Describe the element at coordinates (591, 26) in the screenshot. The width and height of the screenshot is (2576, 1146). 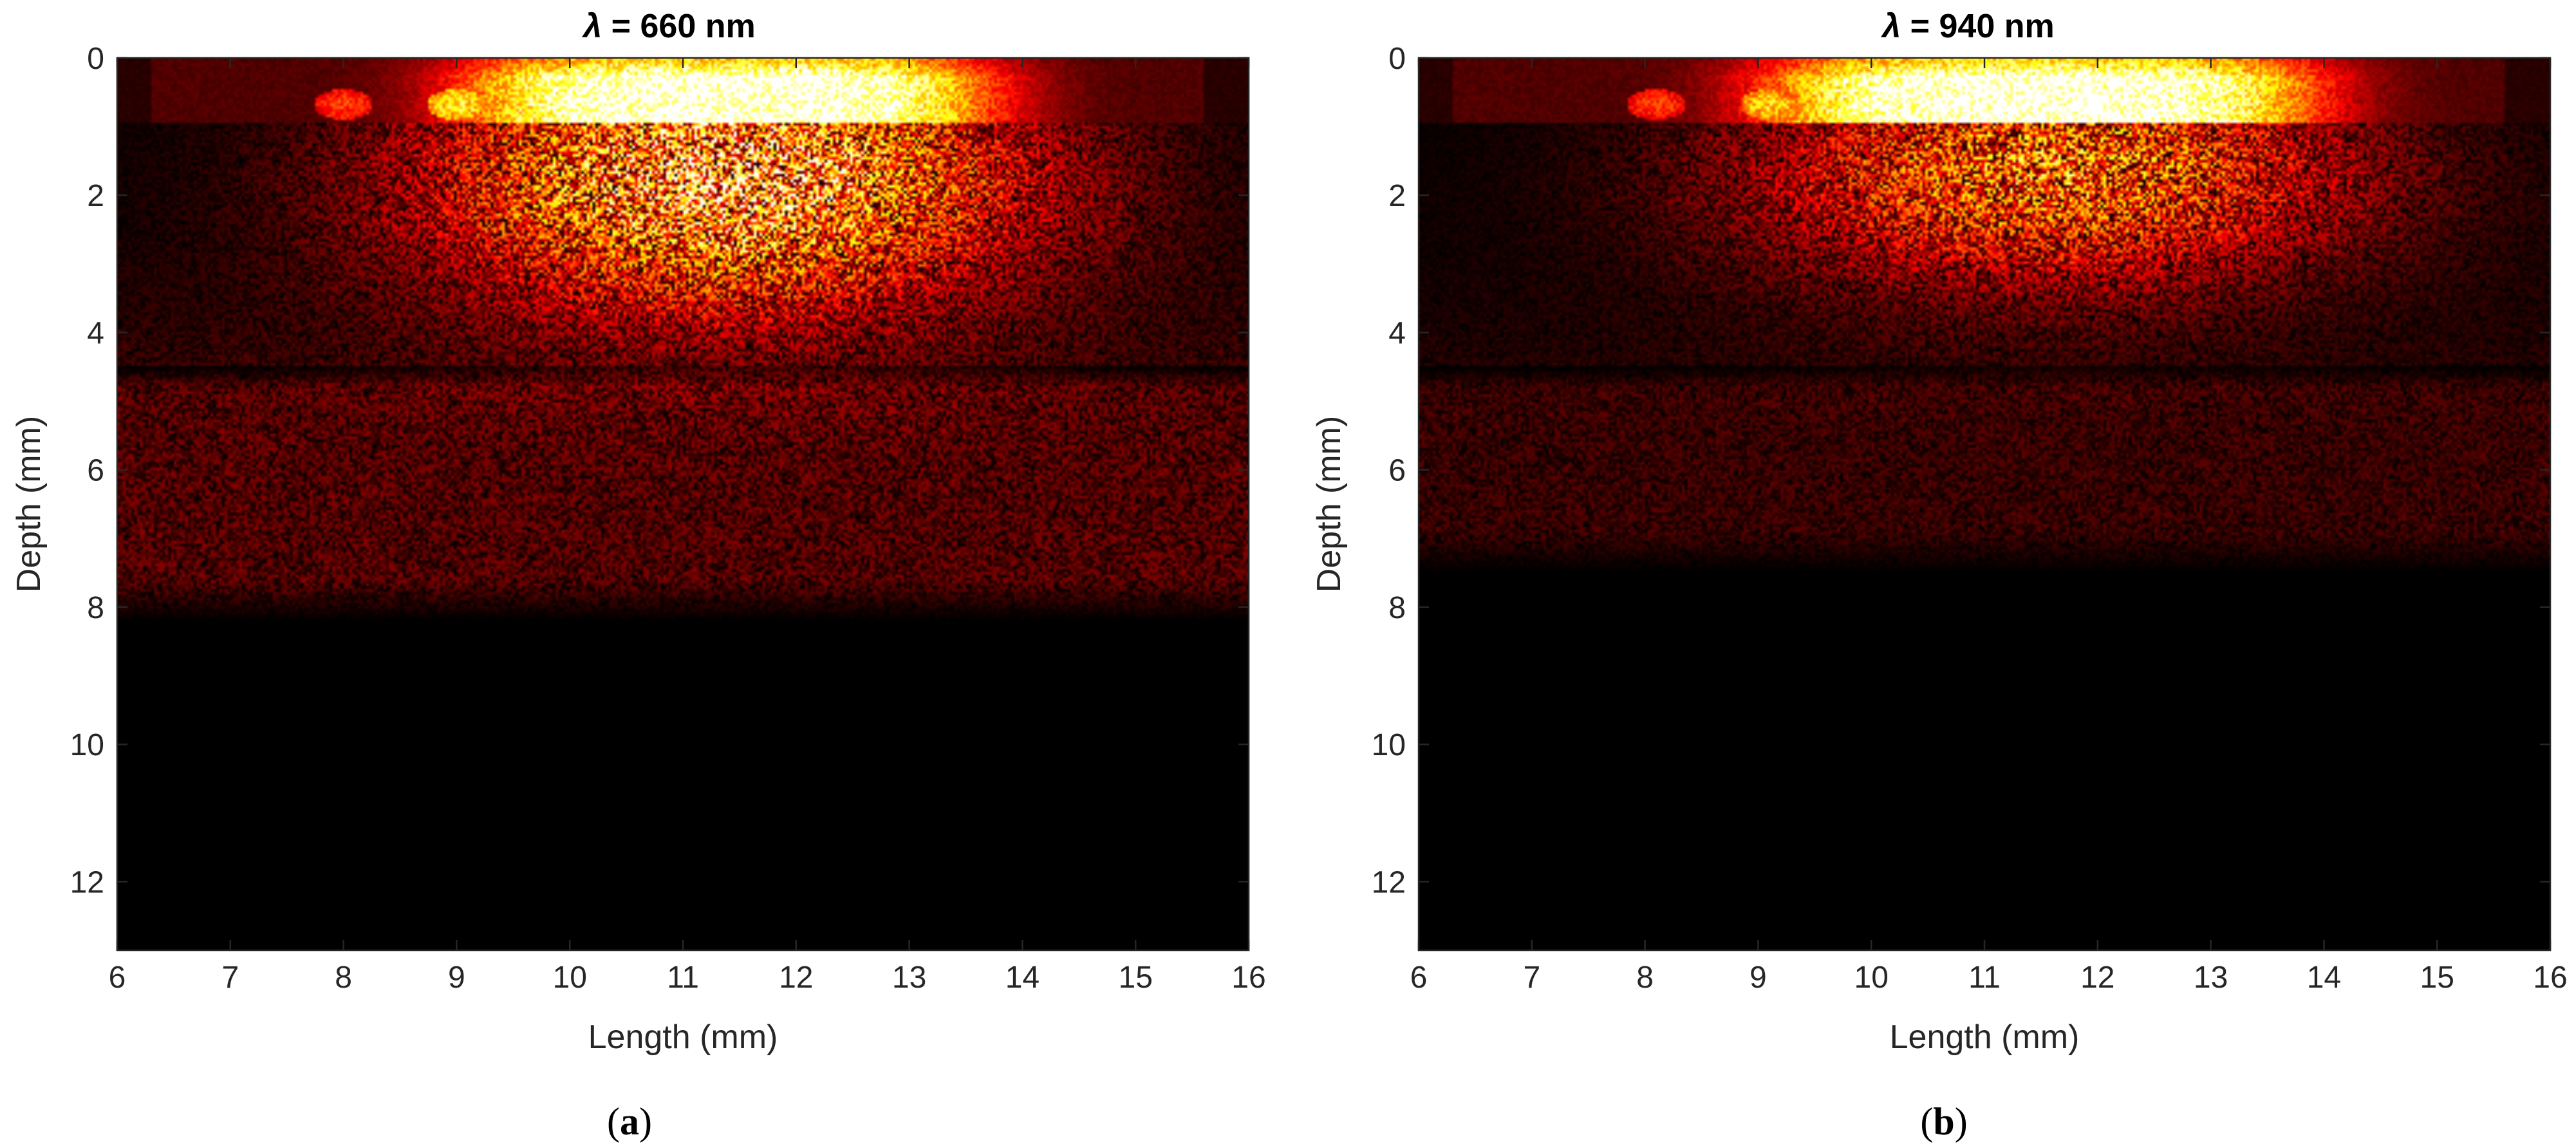
I see `panel-a-title-symbol: λ` at that location.